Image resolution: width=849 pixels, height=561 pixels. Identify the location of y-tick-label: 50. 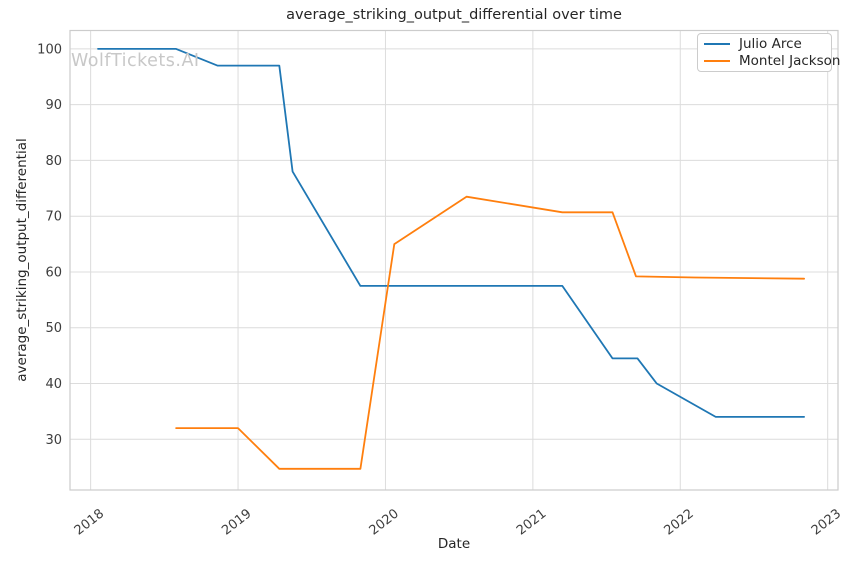
(53, 328).